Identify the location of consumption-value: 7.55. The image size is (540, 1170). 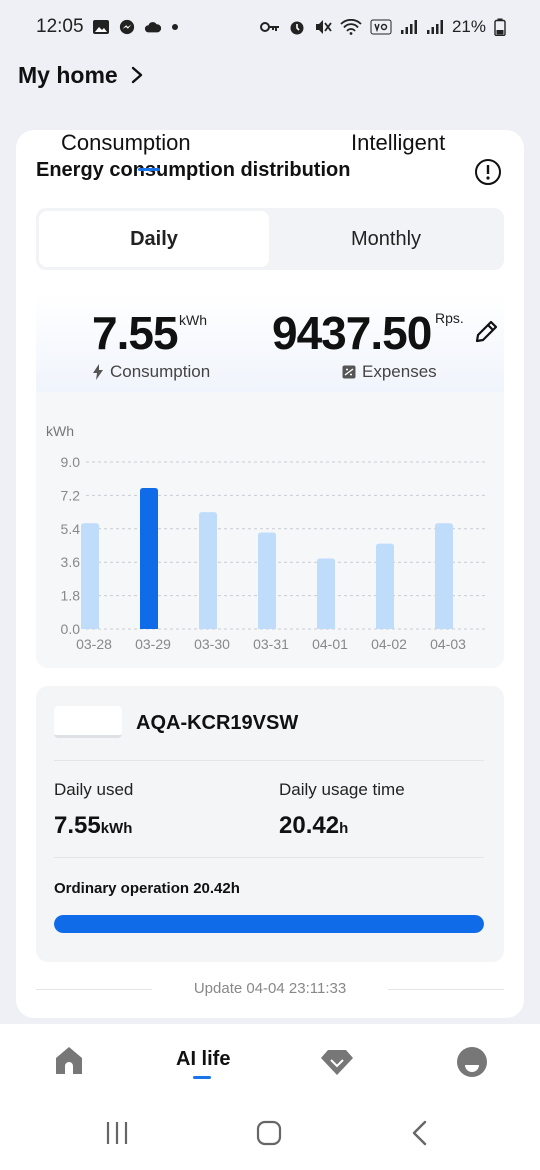
(135, 333).